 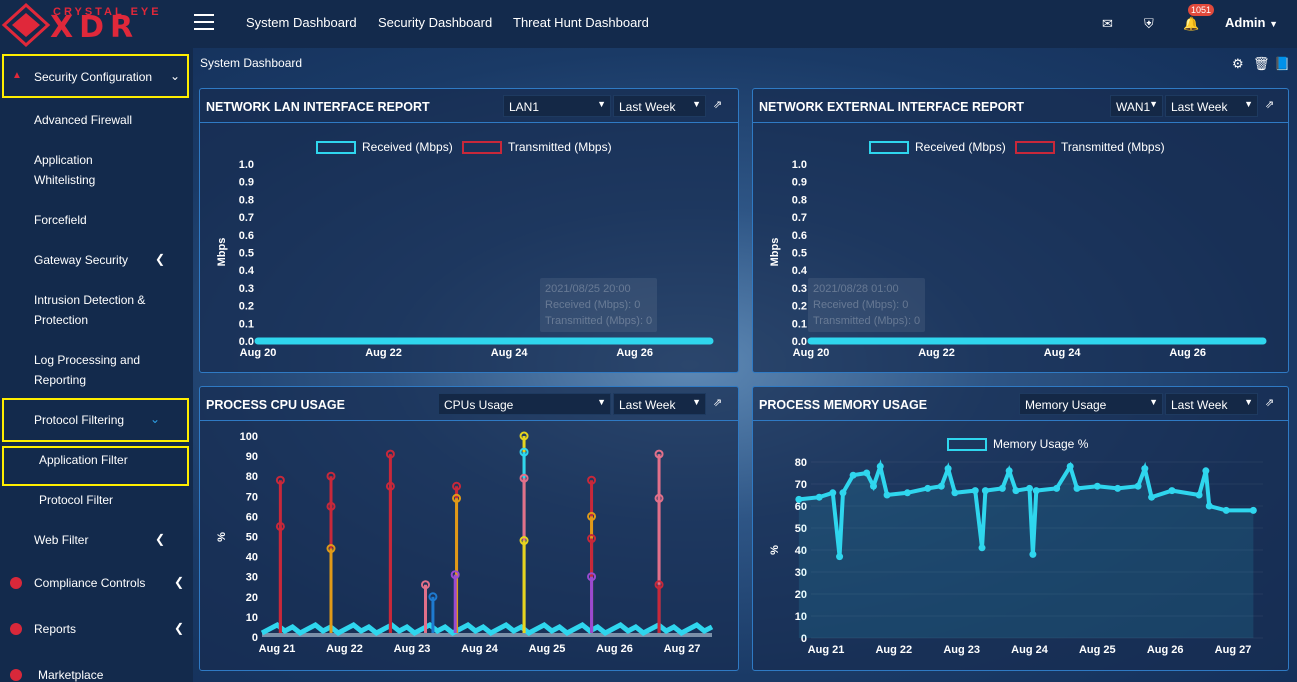 What do you see at coordinates (90, 310) in the screenshot?
I see `sidebar-item-intrusion-detection: Intrusion Detection & Protection` at bounding box center [90, 310].